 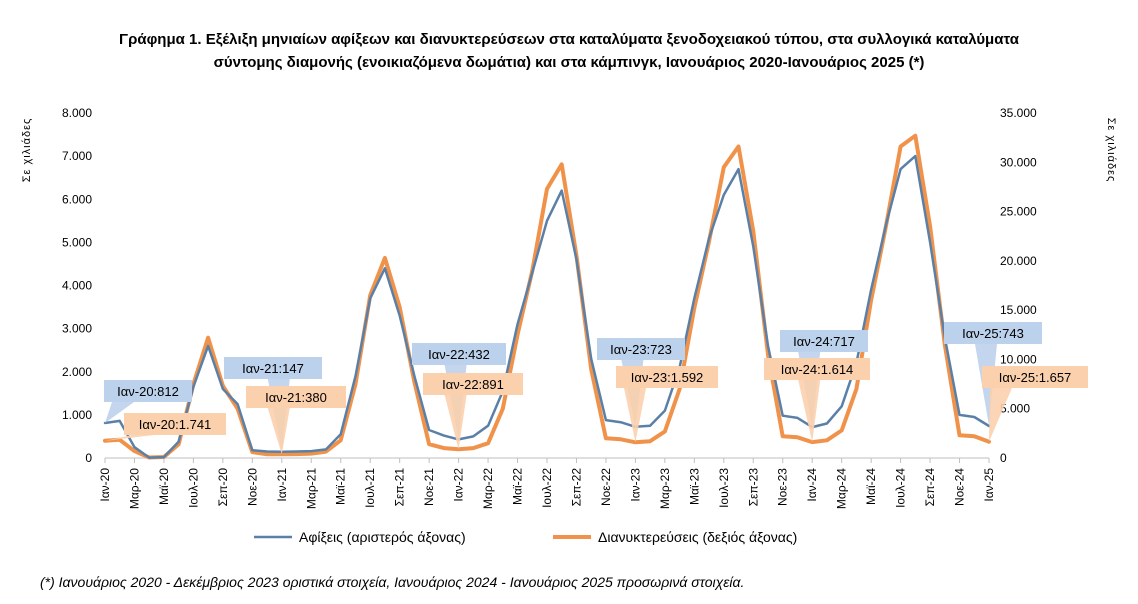 I want to click on x-tick-label: Νοε-20, so click(x=252, y=487).